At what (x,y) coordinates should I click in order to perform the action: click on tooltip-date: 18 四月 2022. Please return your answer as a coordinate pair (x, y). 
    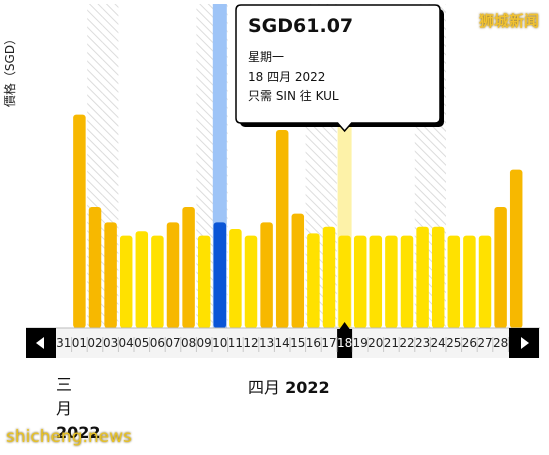
    Looking at the image, I should click on (286, 77).